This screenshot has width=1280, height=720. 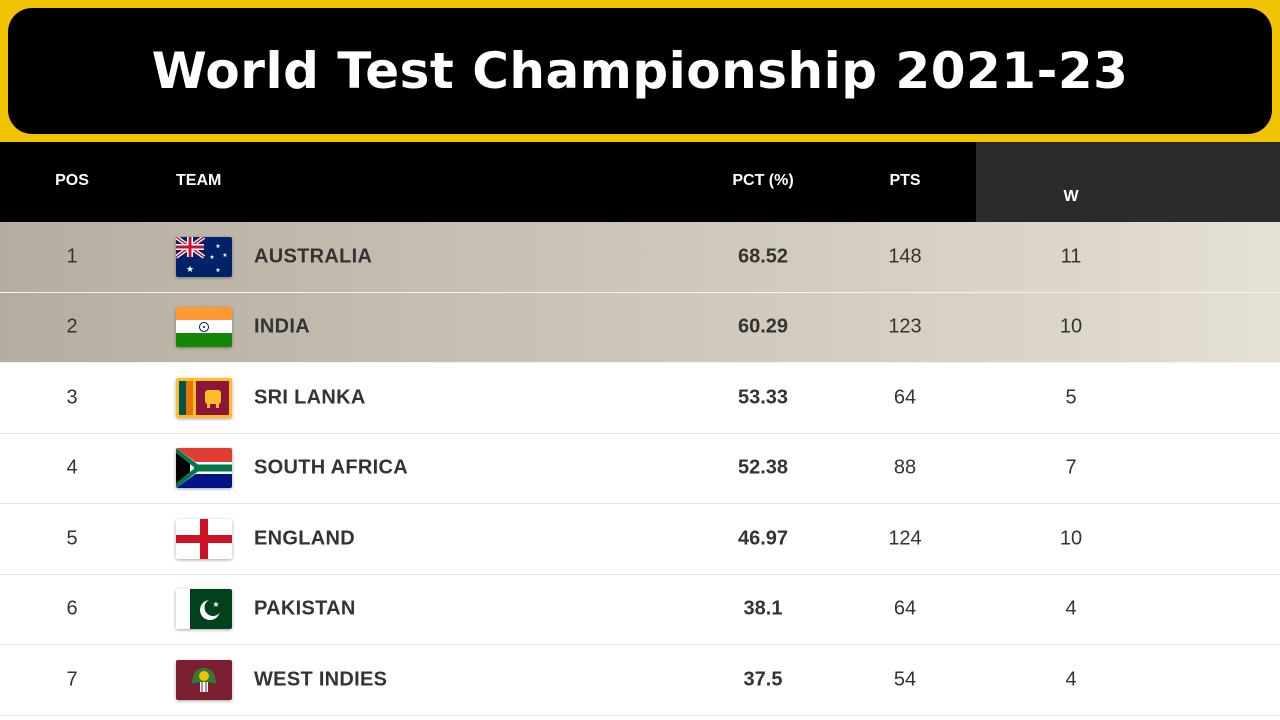 I want to click on position-cell: 2, so click(x=72, y=326).